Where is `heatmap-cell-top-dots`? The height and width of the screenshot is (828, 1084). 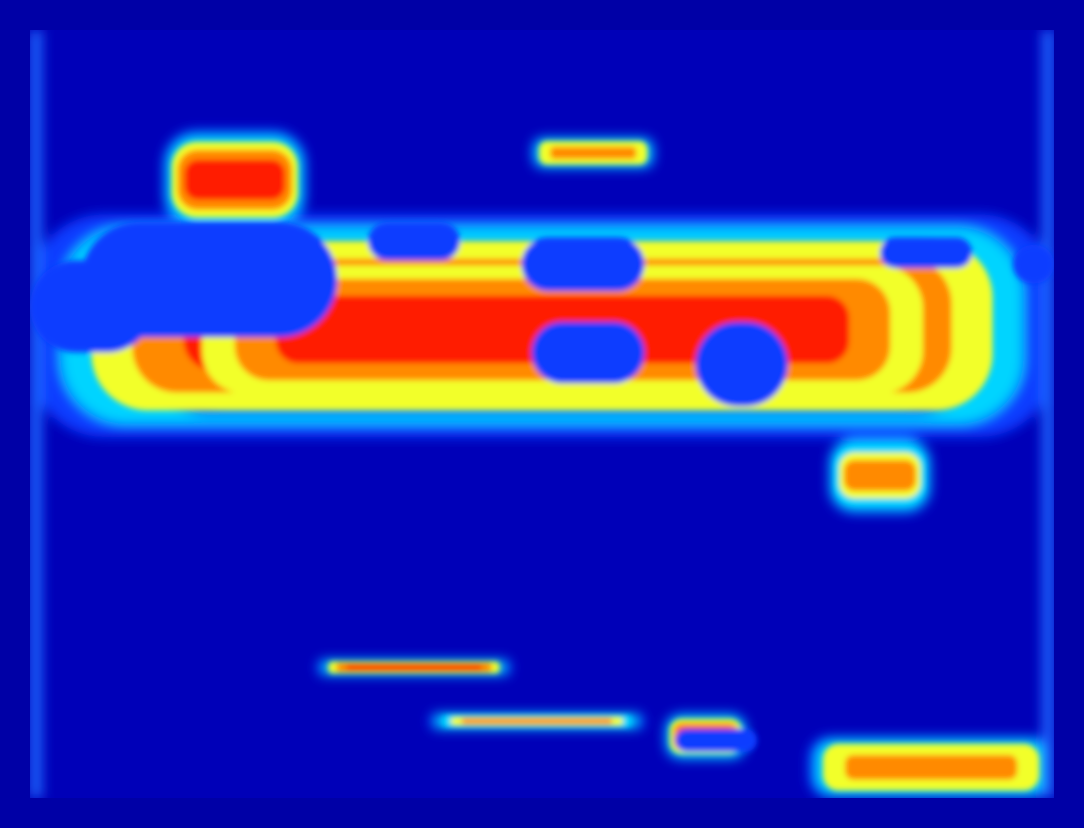
heatmap-cell-top-dots is located at coordinates (593, 153).